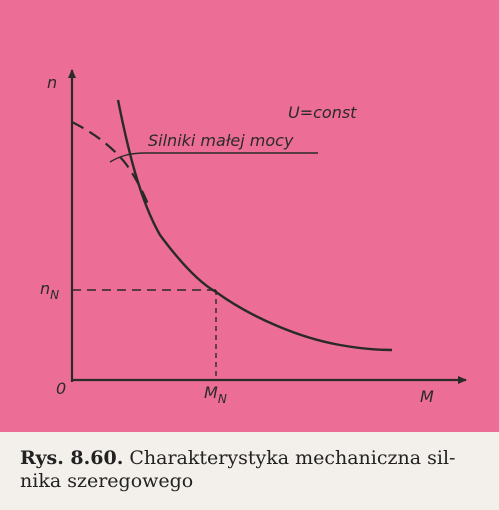 This screenshot has width=499, height=510. What do you see at coordinates (427, 396) in the screenshot?
I see `axis-label-M: M` at bounding box center [427, 396].